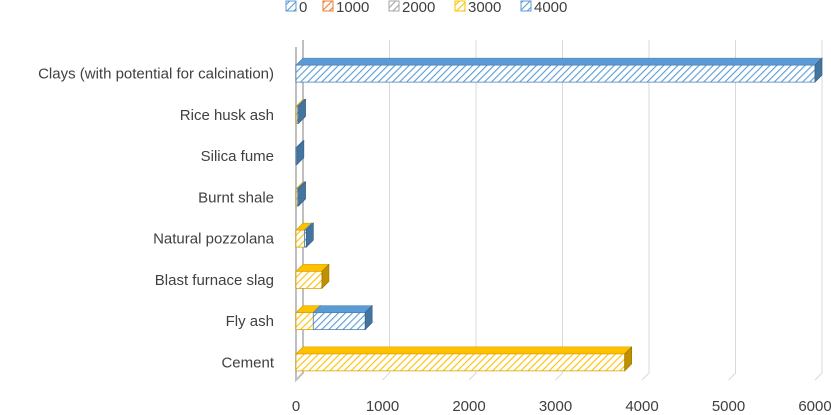 The width and height of the screenshot is (831, 415). Describe the element at coordinates (382, 406) in the screenshot. I see `x-tick-label: 1000` at that location.